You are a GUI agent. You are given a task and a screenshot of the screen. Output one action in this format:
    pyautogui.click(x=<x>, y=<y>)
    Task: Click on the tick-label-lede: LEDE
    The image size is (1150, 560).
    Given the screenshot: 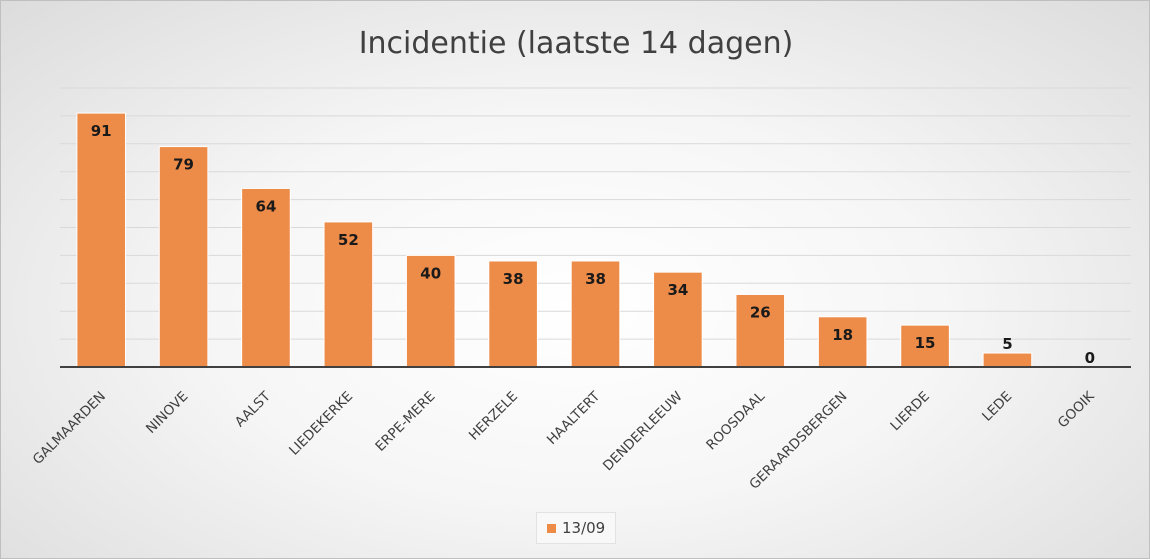 What is the action you would take?
    pyautogui.click(x=997, y=407)
    